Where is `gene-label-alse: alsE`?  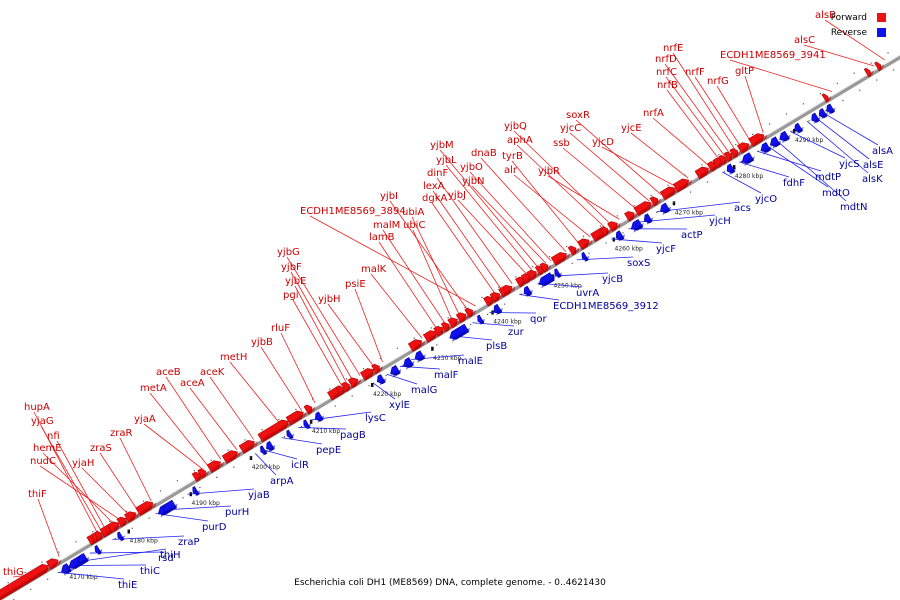
gene-label-alse: alsE is located at coordinates (873, 165).